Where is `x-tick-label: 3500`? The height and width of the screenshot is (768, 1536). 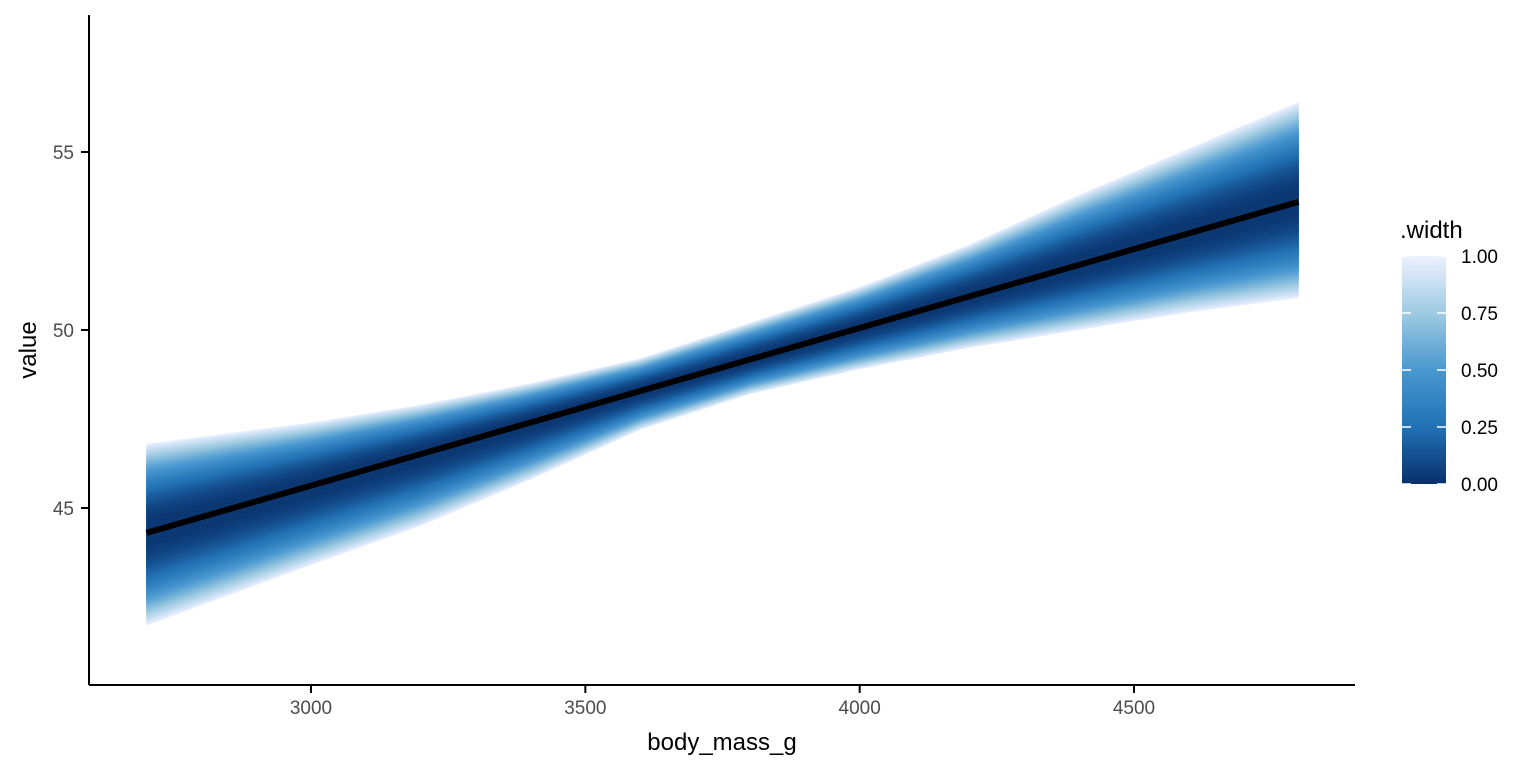 x-tick-label: 3500 is located at coordinates (585, 708).